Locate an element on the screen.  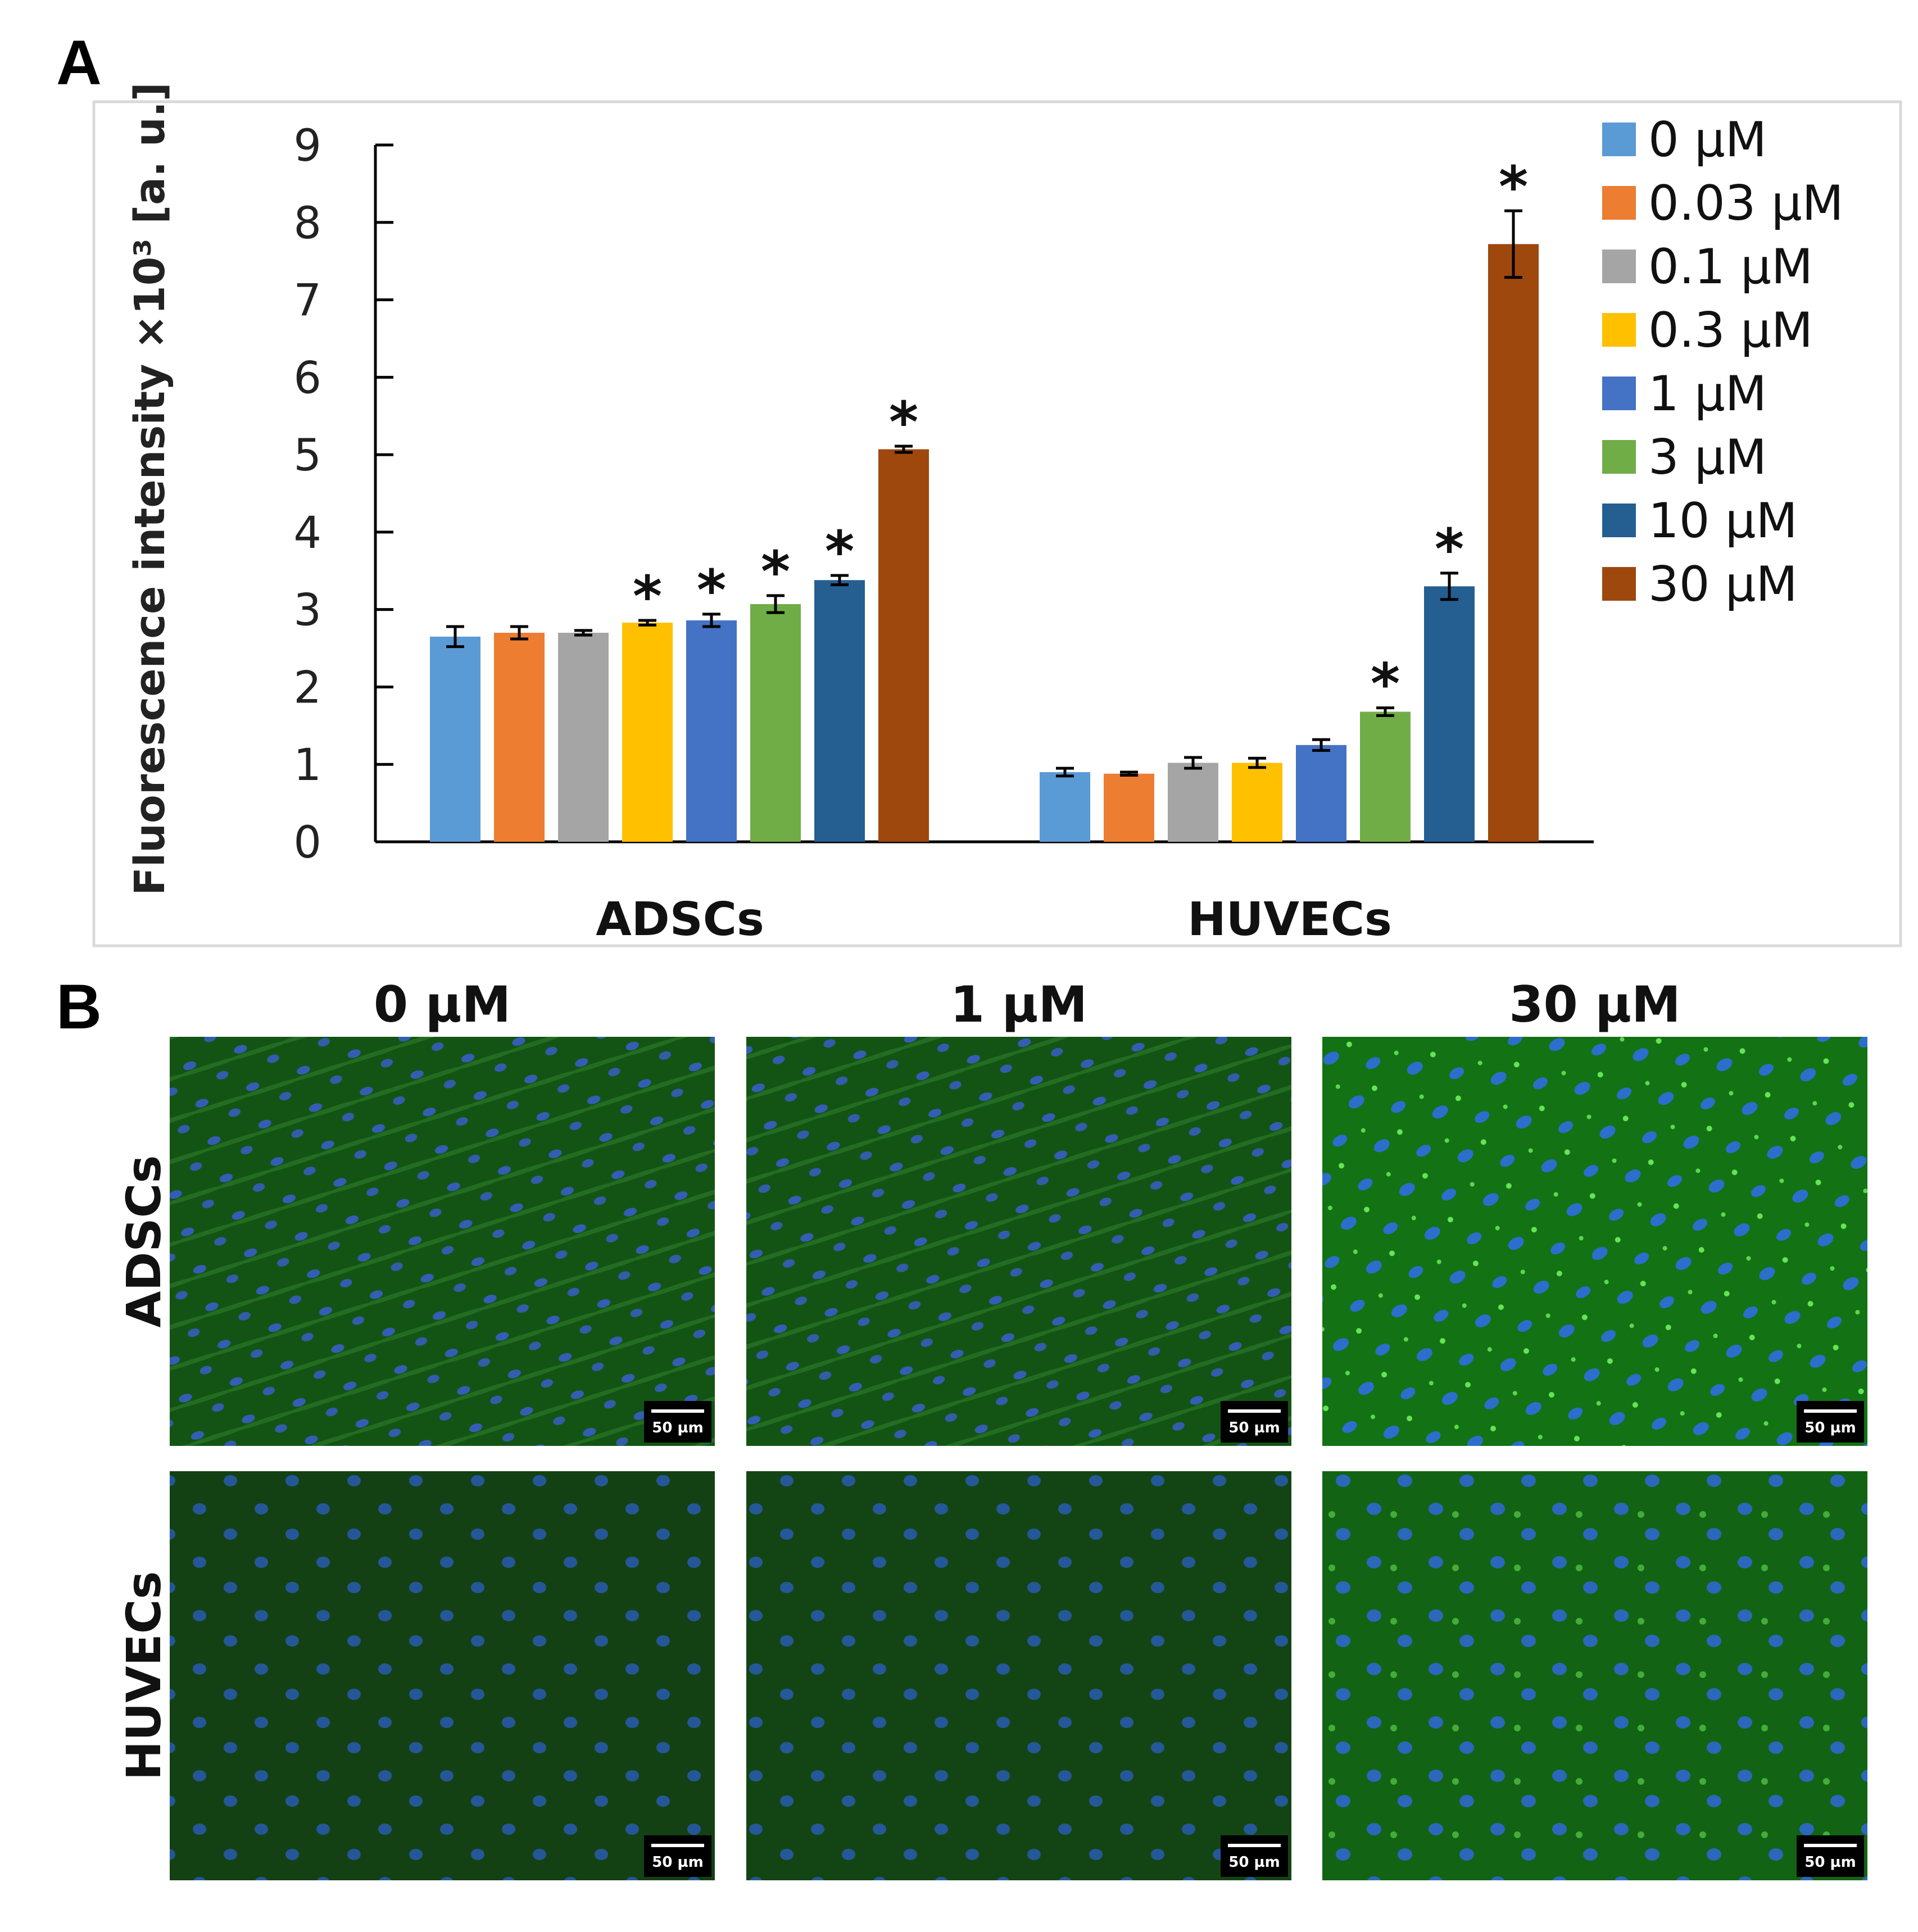
y-tick-label: 0 is located at coordinates (307, 843).